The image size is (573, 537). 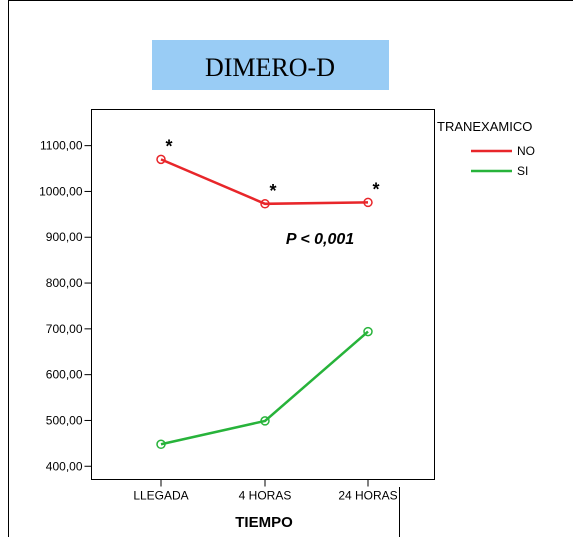 What do you see at coordinates (264, 182) in the screenshot?
I see `series-line-no` at bounding box center [264, 182].